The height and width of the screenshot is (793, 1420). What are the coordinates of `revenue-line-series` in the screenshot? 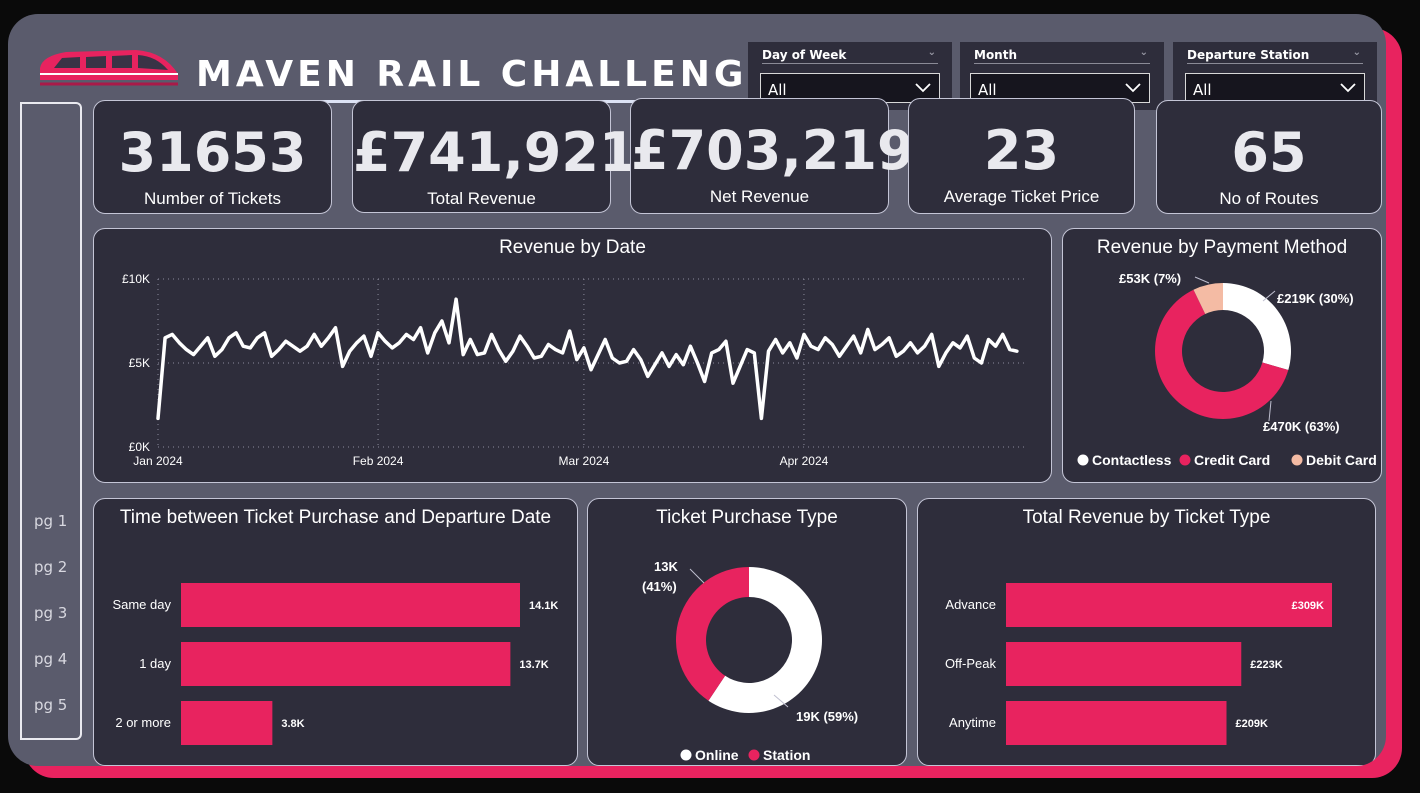 It's located at (587, 359).